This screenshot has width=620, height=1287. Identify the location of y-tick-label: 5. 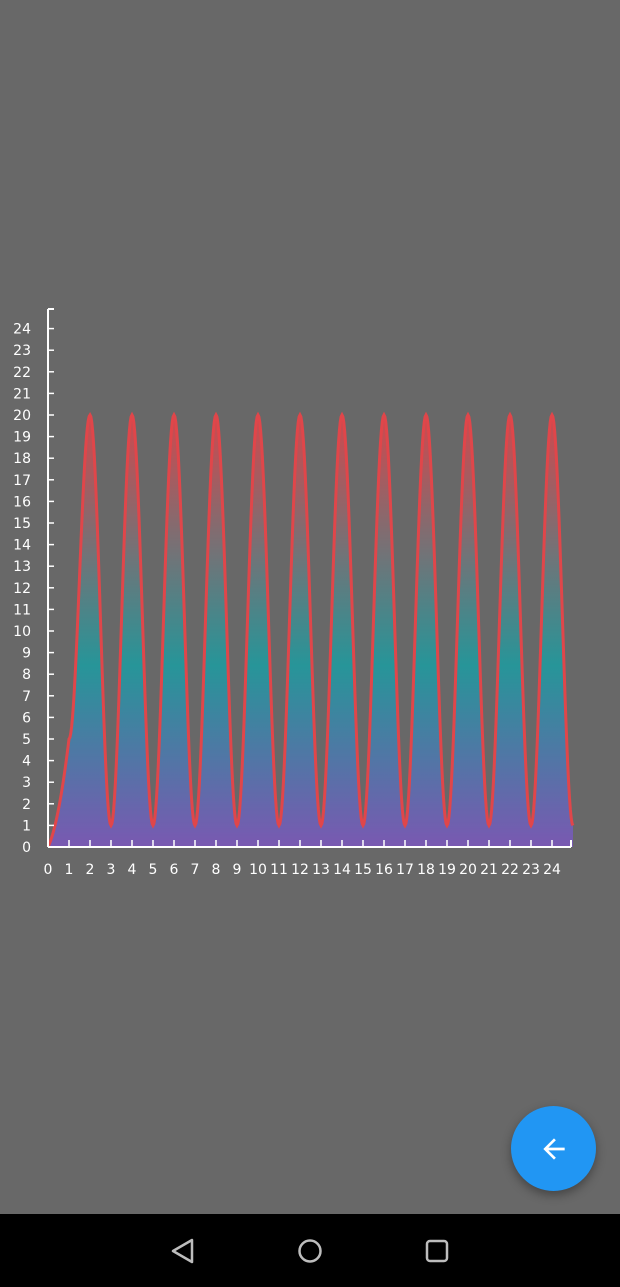
(26, 740).